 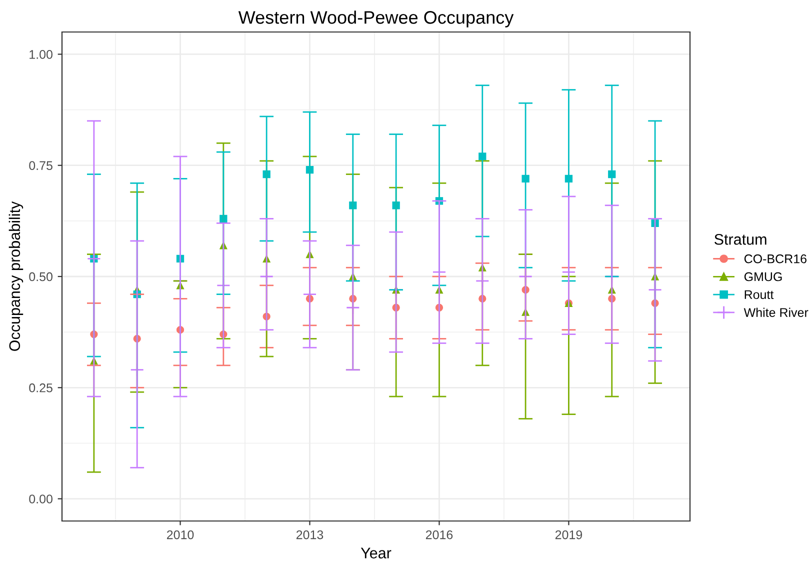 I want to click on y-tick-label: 0.75, so click(x=40, y=165).